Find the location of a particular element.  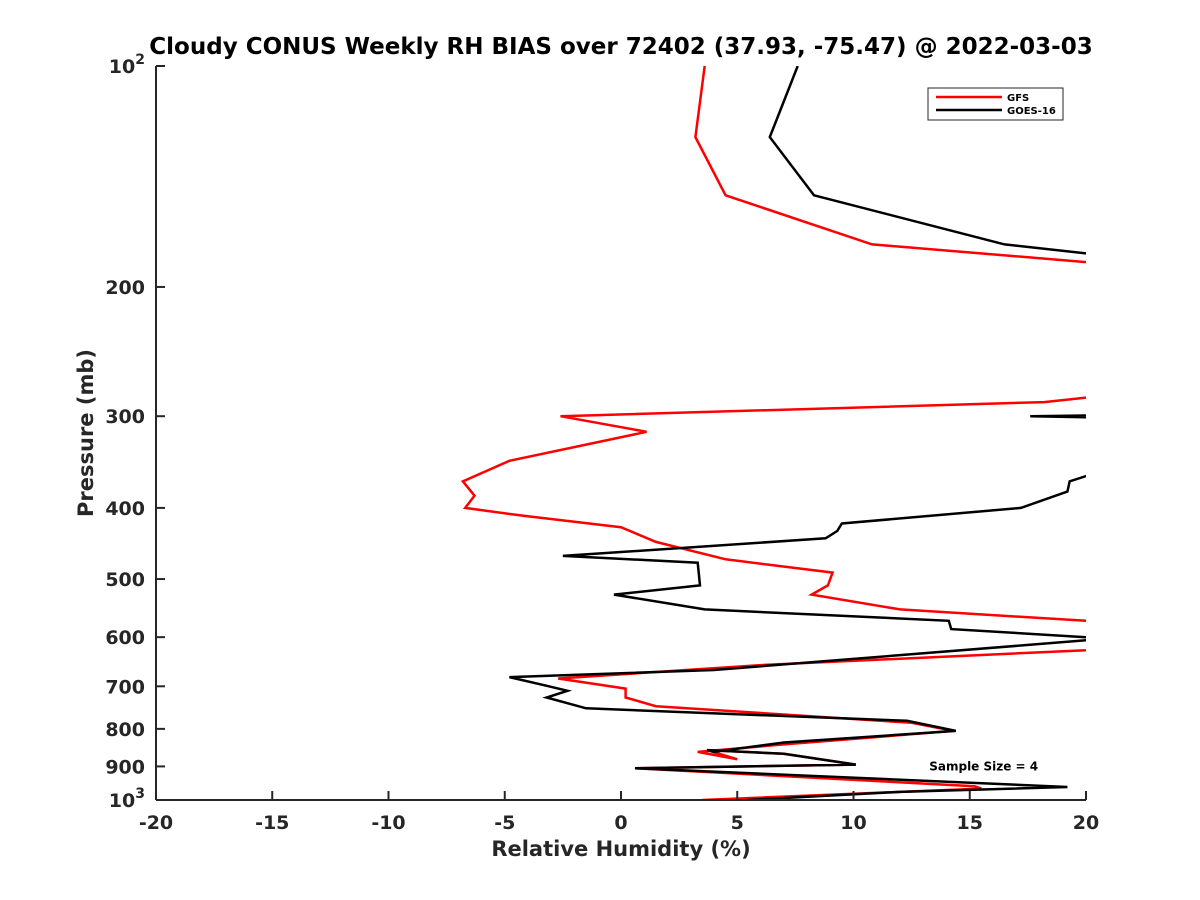

y-tick-label: 900 is located at coordinates (125, 767).